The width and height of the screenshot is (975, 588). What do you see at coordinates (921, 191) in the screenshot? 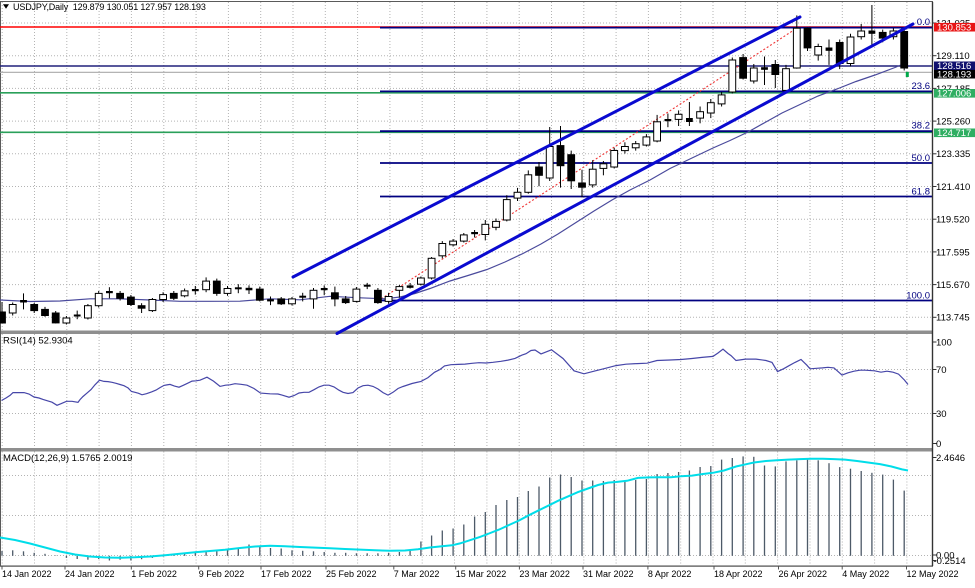
I see `svg-text: 61.8` at bounding box center [921, 191].